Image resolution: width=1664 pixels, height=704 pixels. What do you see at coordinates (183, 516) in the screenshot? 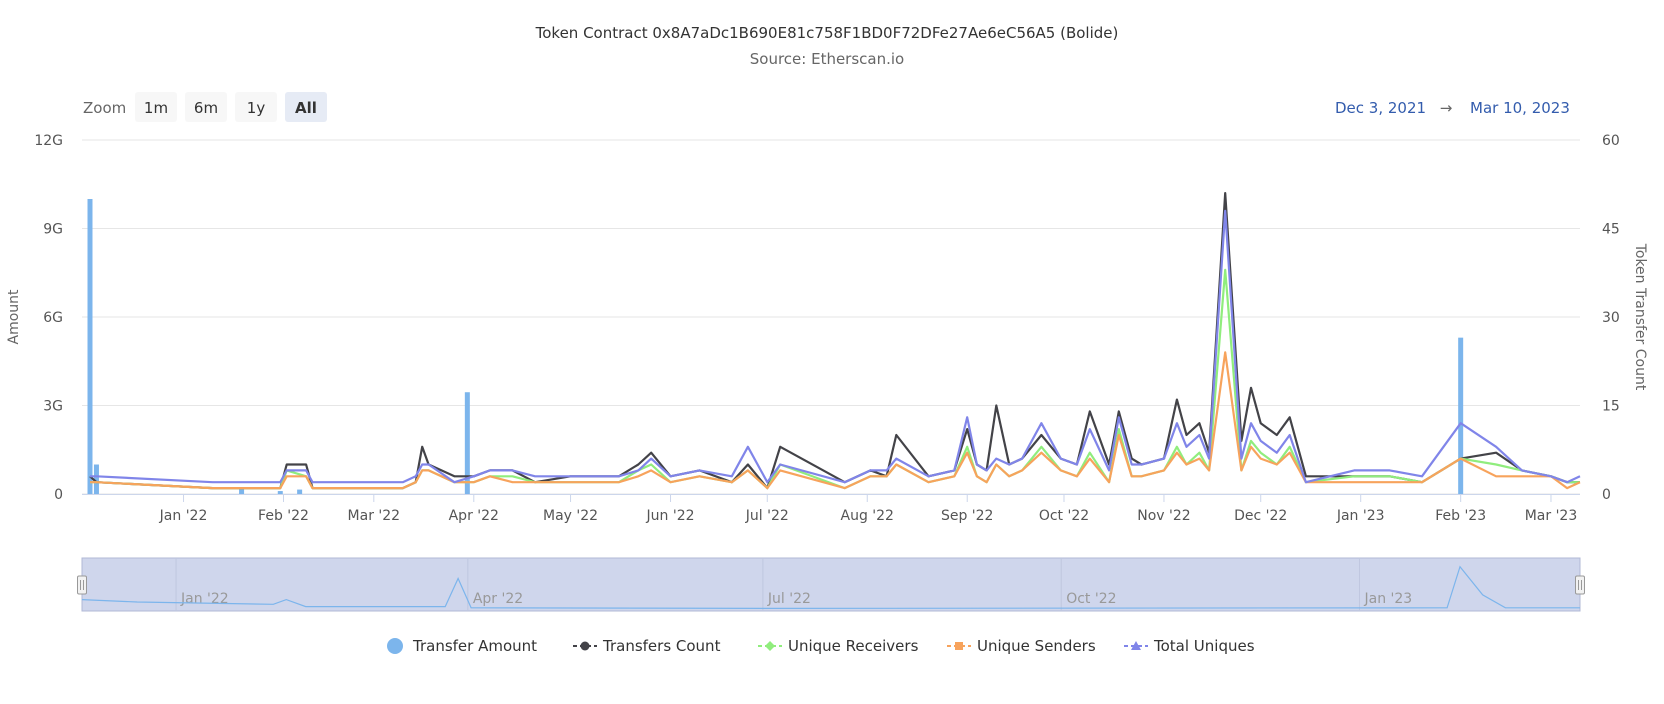
I see `x-tick-label: Jan '22` at bounding box center [183, 516].